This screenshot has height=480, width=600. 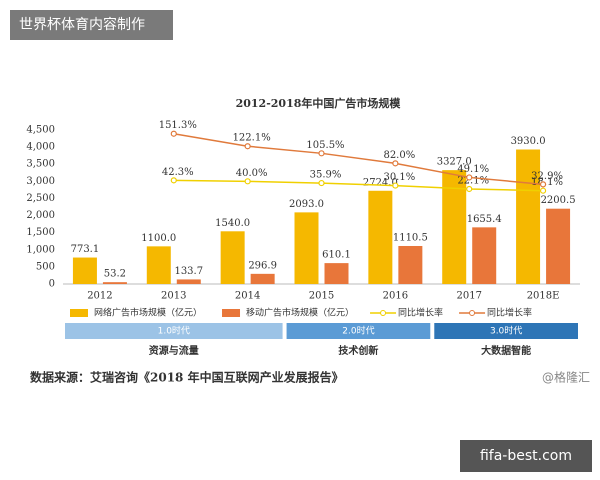 I want to click on era-label: 1.0时代, so click(x=174, y=331).